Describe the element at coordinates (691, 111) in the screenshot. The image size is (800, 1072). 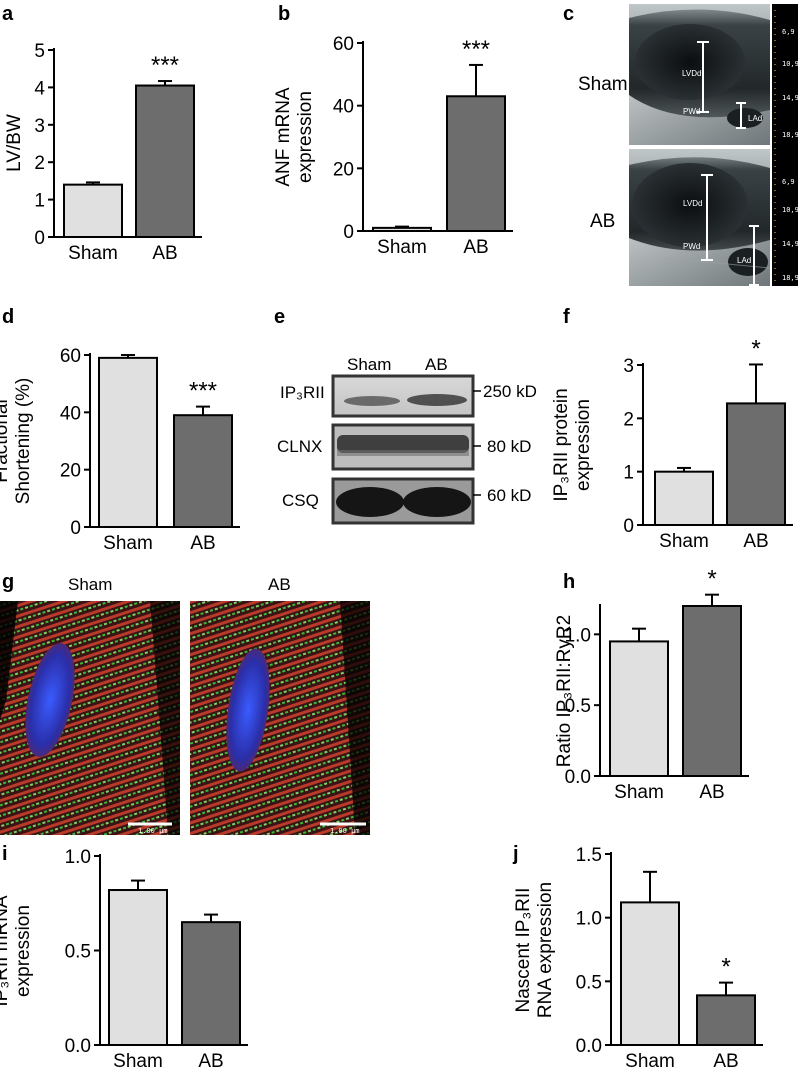
I see `echo-annot-pwd-sham: PWd` at that location.